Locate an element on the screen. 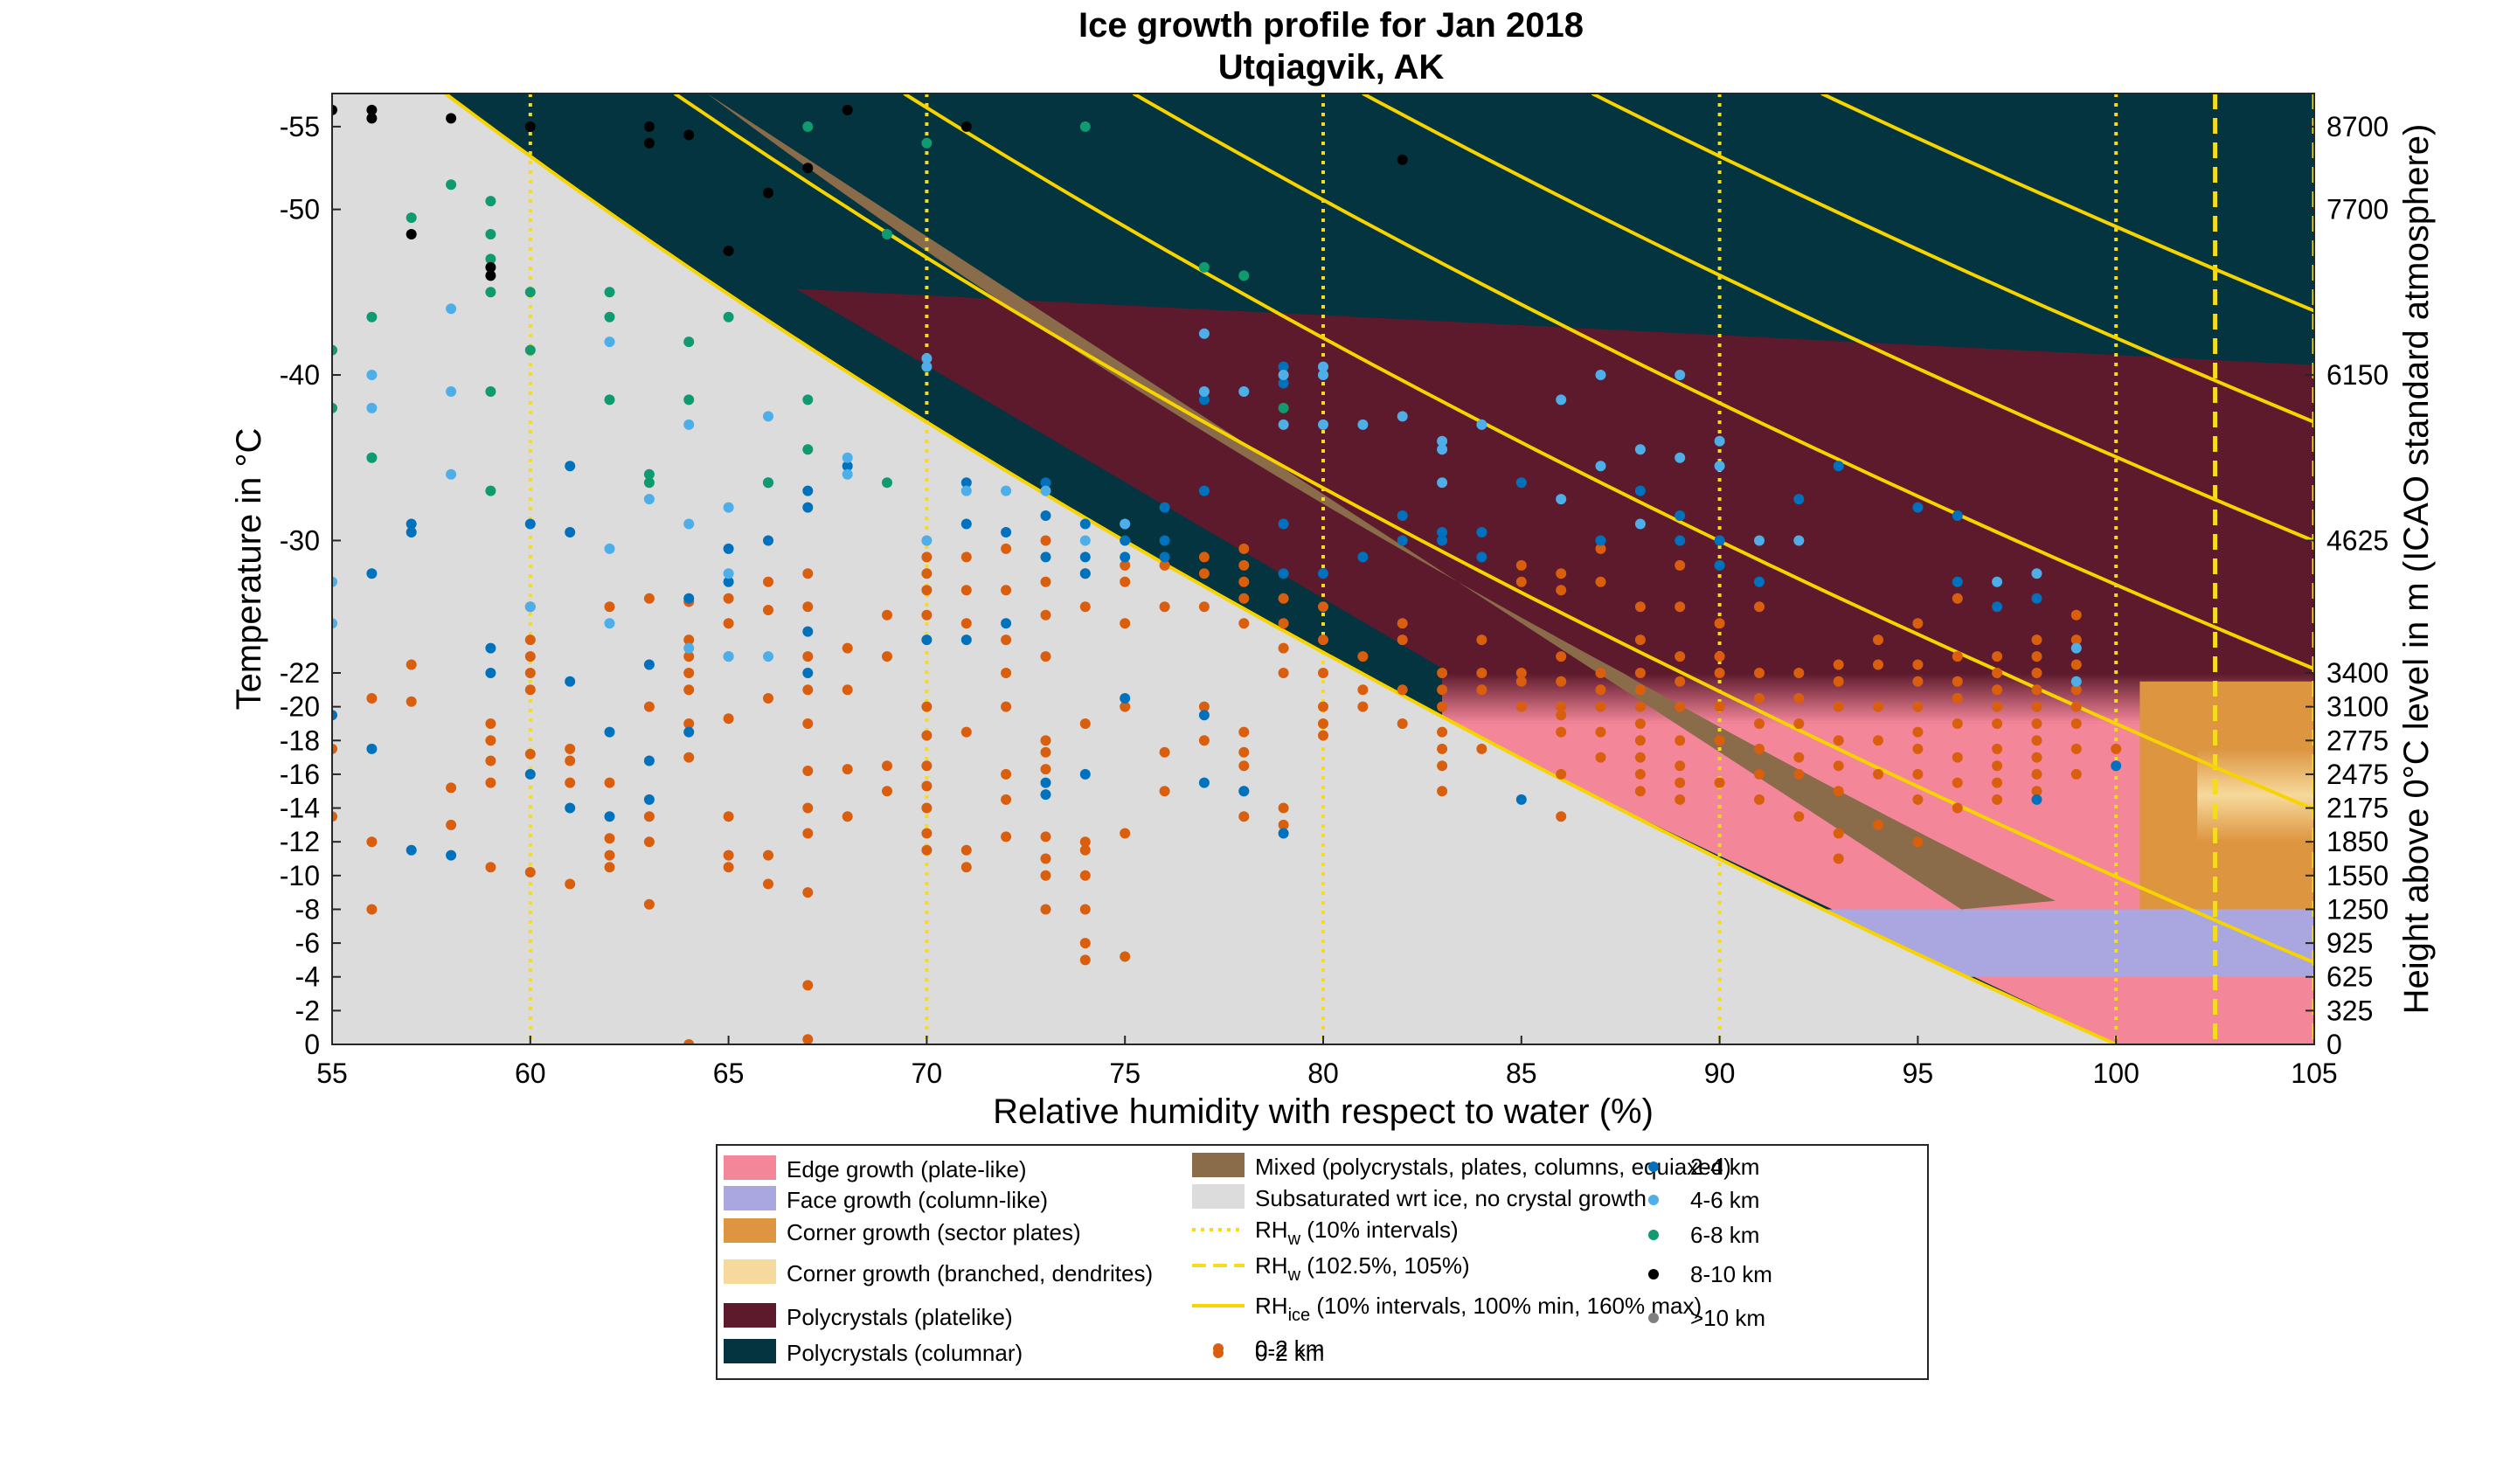 The height and width of the screenshot is (1484, 2517). legend-label: 8-10 km is located at coordinates (1731, 1274).